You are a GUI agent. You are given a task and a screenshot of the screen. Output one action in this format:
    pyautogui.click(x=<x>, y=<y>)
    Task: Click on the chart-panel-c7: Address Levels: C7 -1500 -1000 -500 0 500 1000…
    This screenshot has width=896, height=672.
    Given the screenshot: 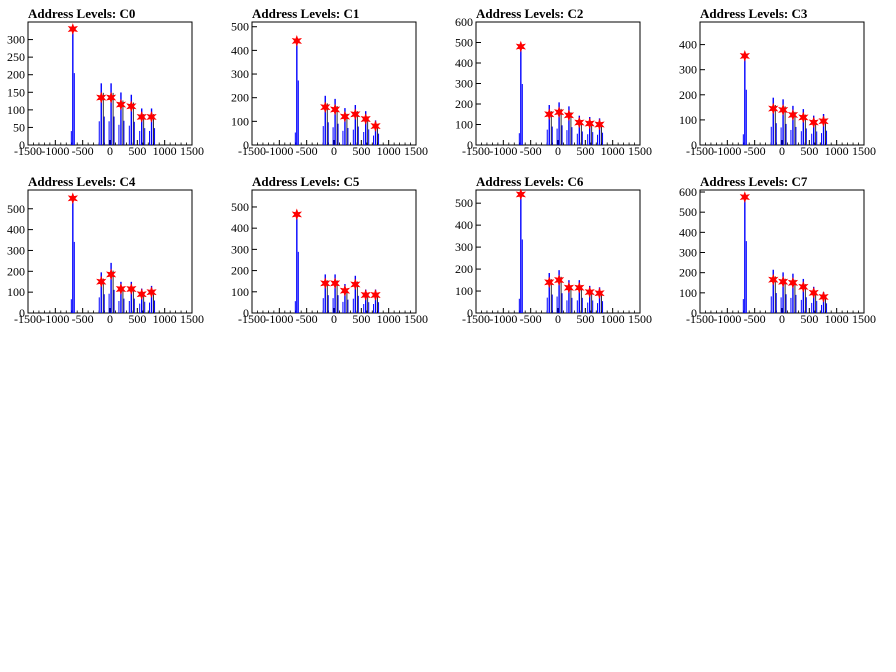 What is the action you would take?
    pyautogui.click(x=784, y=252)
    